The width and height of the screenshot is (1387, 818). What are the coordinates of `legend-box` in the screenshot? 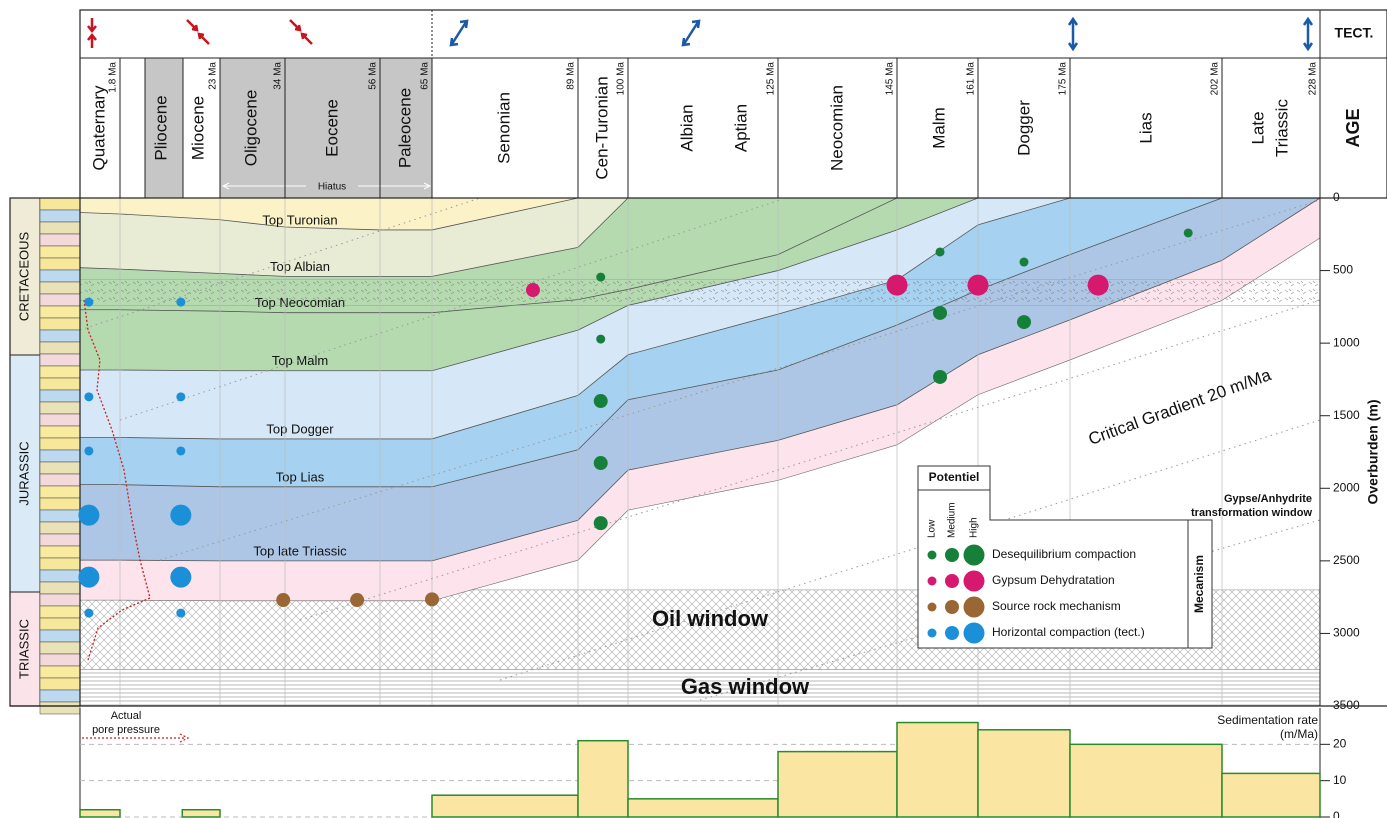 It's located at (1065, 557).